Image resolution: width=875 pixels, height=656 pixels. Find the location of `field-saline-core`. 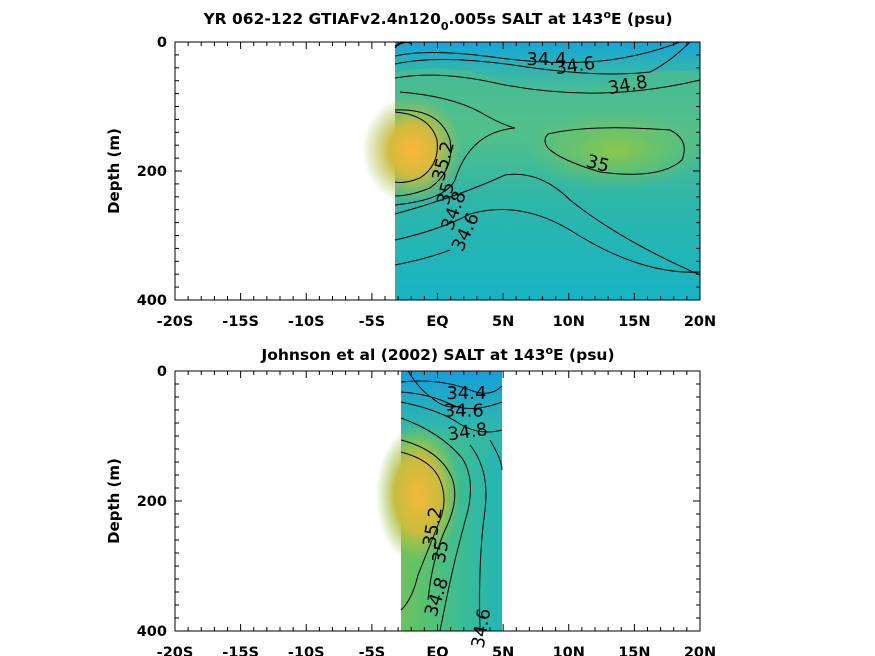

field-saline-core is located at coordinates (412, 150).